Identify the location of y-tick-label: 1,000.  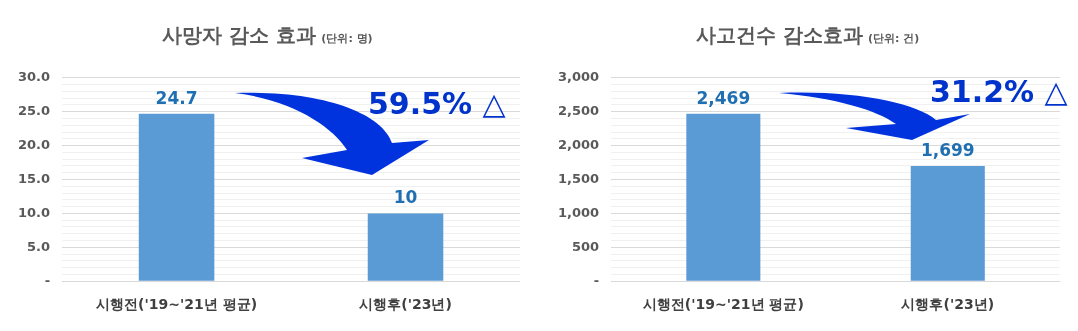
(579, 212).